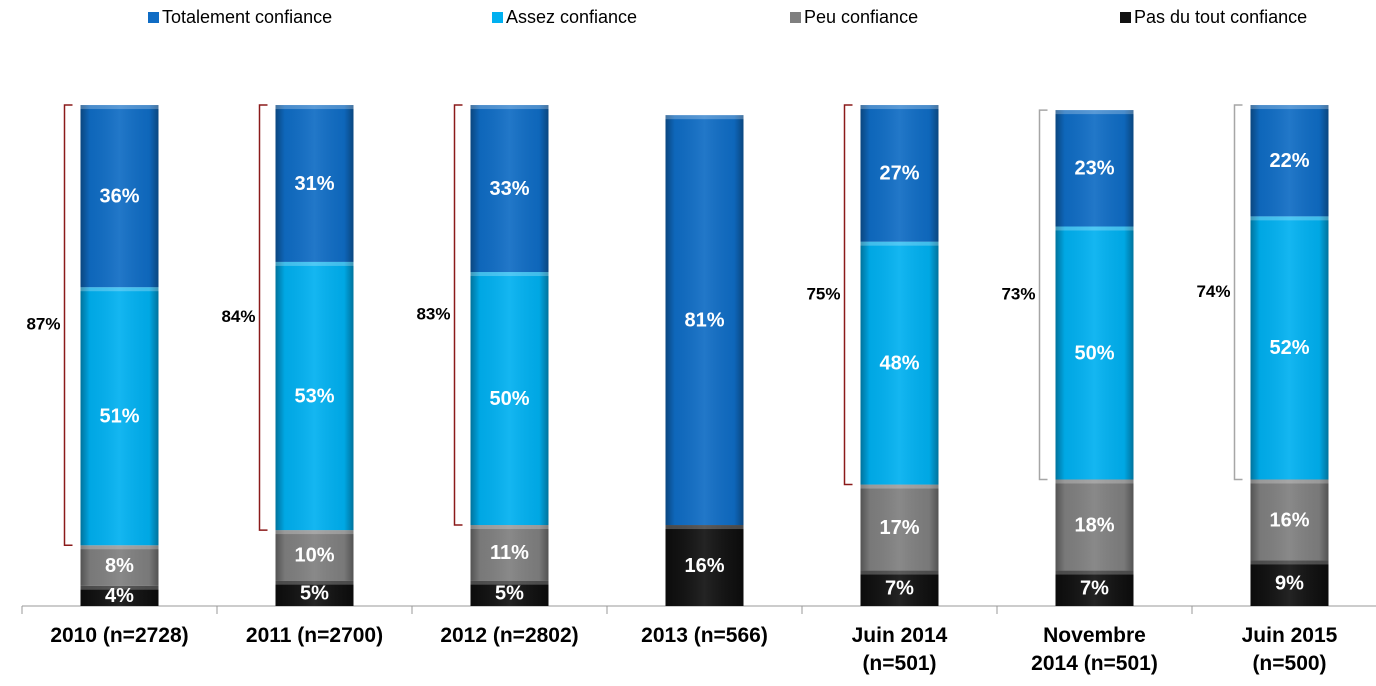 The height and width of the screenshot is (686, 1376). I want to click on bracket-label: 87%, so click(43, 324).